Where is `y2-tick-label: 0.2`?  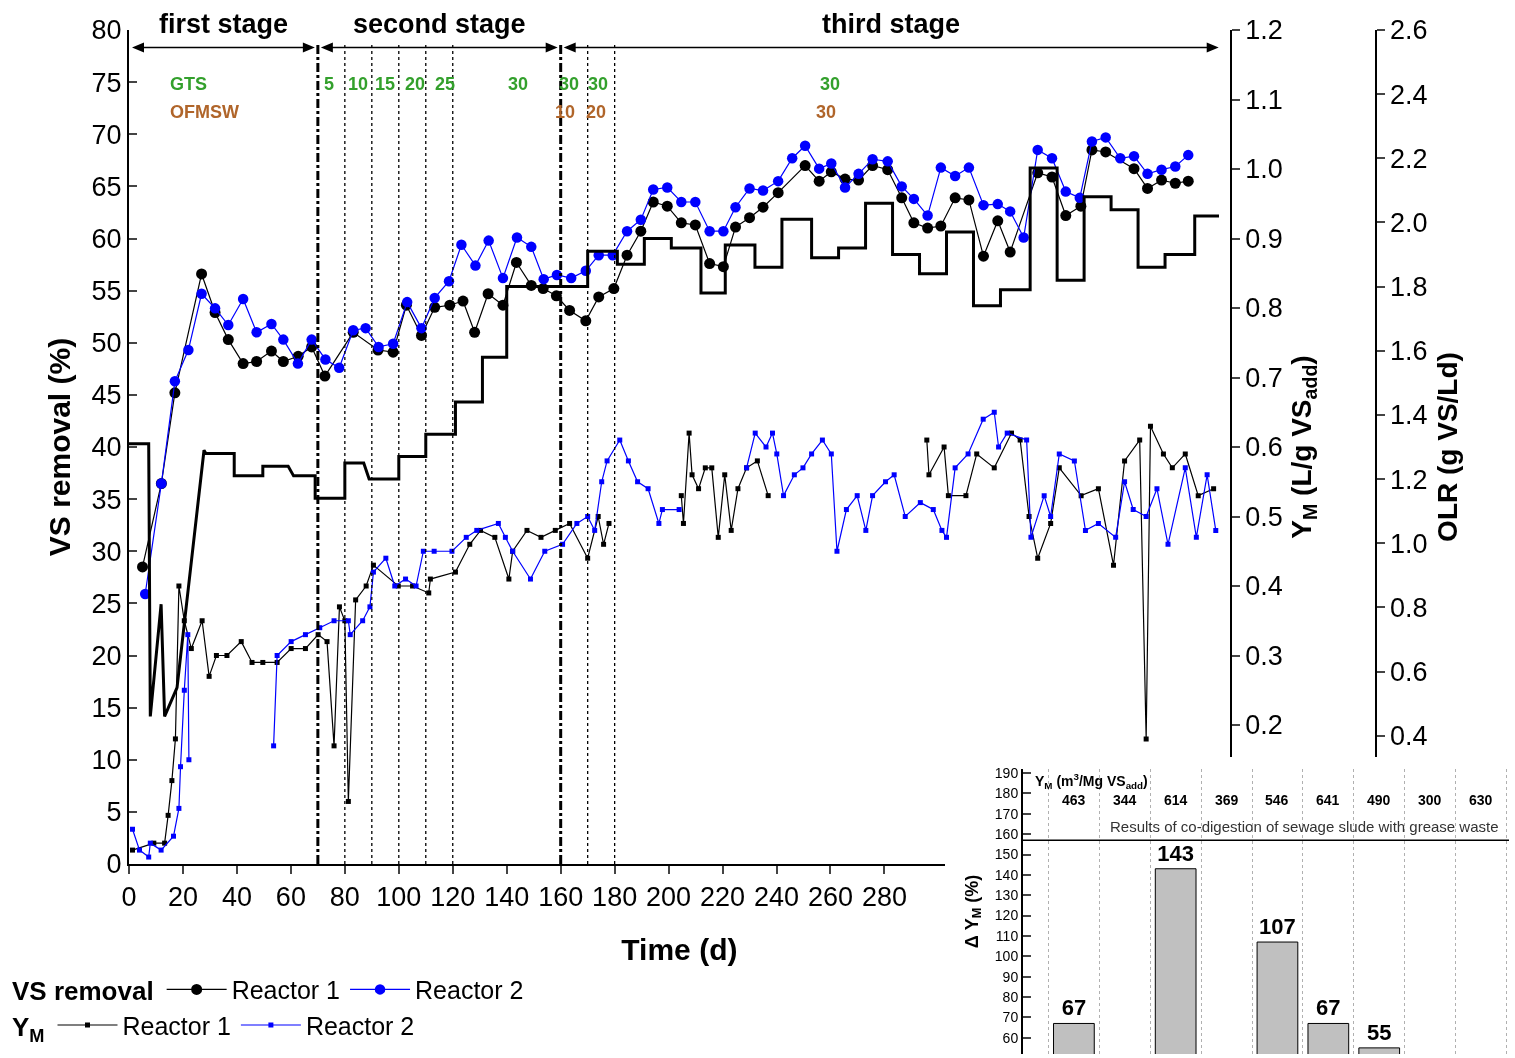
y2-tick-label: 0.2 is located at coordinates (1264, 725).